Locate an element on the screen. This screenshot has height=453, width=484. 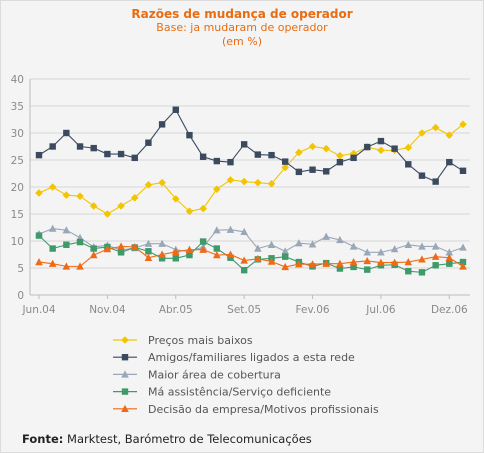
source-label: Fonte: is located at coordinates (43, 439).